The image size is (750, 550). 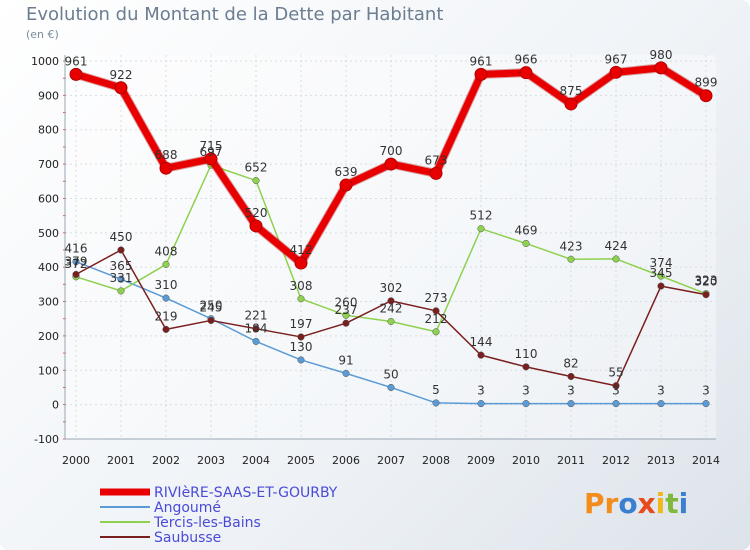 I want to click on data-label: 197, so click(x=301, y=324).